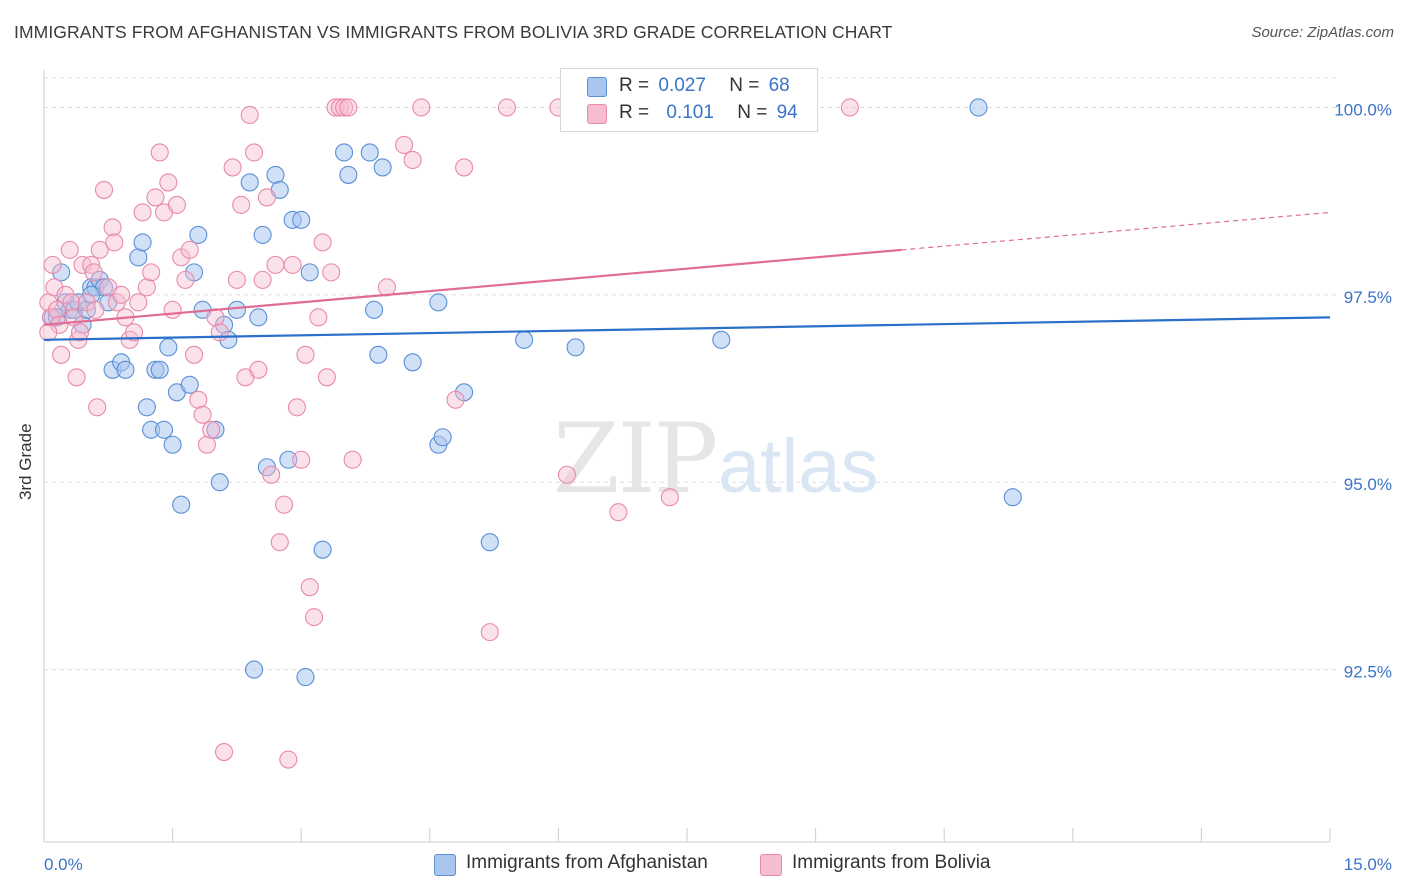 This screenshot has height=892, width=1406. What do you see at coordinates (687, 276) in the screenshot?
I see `trend-lines` at bounding box center [687, 276].